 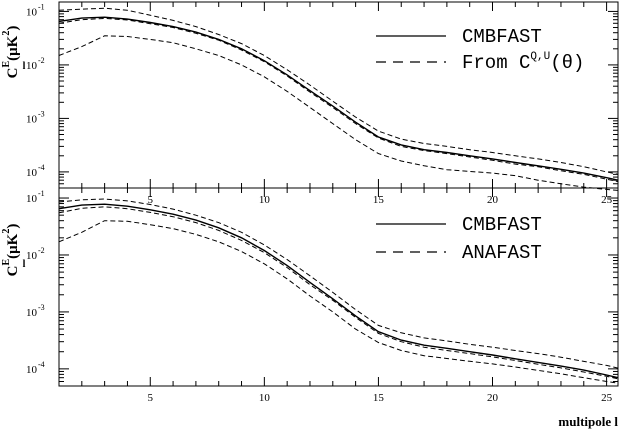 I want to click on legend-label-text: From C, so click(x=496, y=63).